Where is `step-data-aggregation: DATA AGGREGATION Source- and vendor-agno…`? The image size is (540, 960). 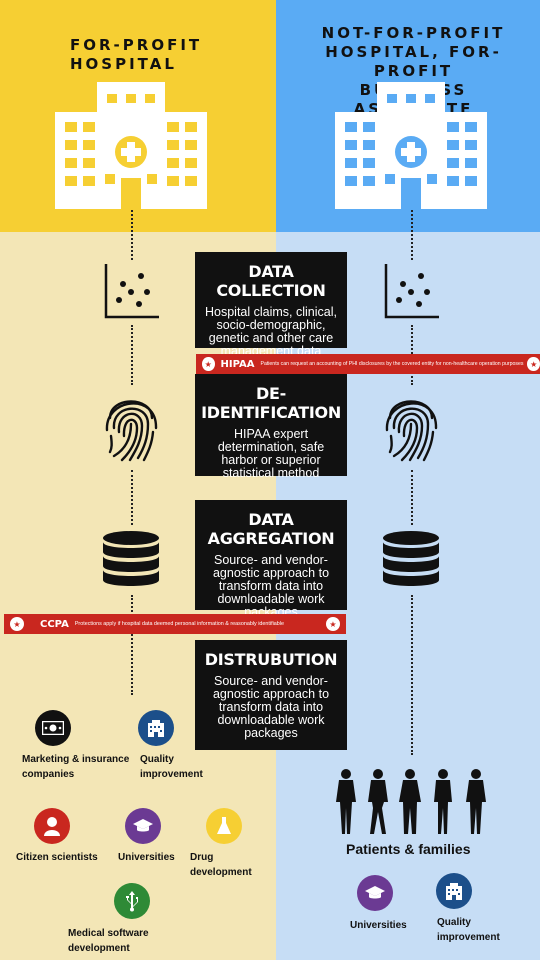
step-data-aggregation: DATA AGGREGATION Source- and vendor-agno… is located at coordinates (271, 559).